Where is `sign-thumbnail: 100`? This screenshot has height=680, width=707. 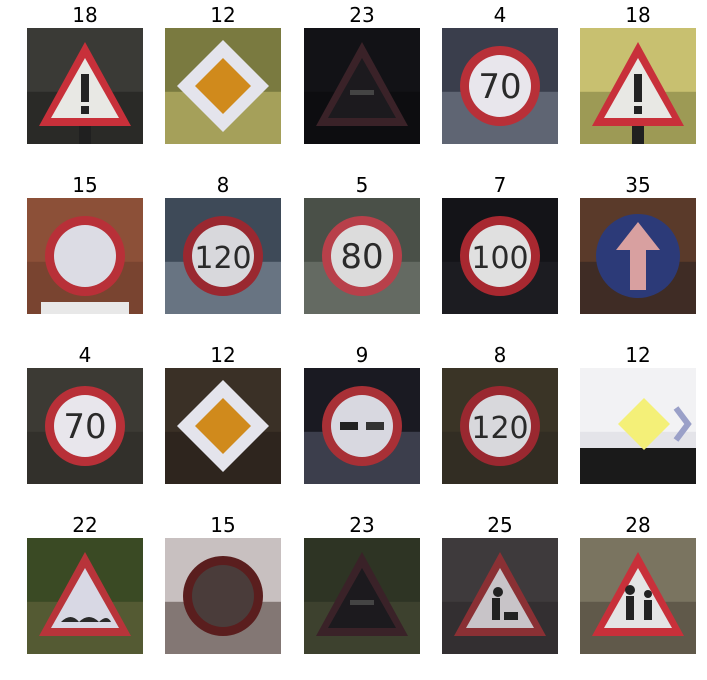
sign-thumbnail: 100 is located at coordinates (500, 256).